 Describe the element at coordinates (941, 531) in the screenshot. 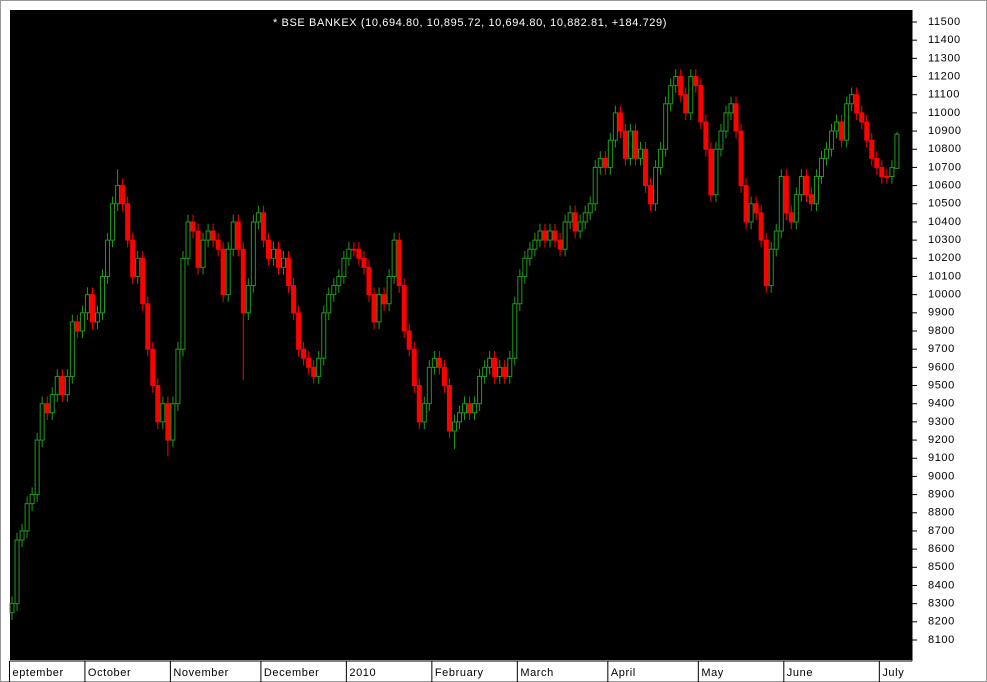

I see `y-tick-label: 8700` at that location.